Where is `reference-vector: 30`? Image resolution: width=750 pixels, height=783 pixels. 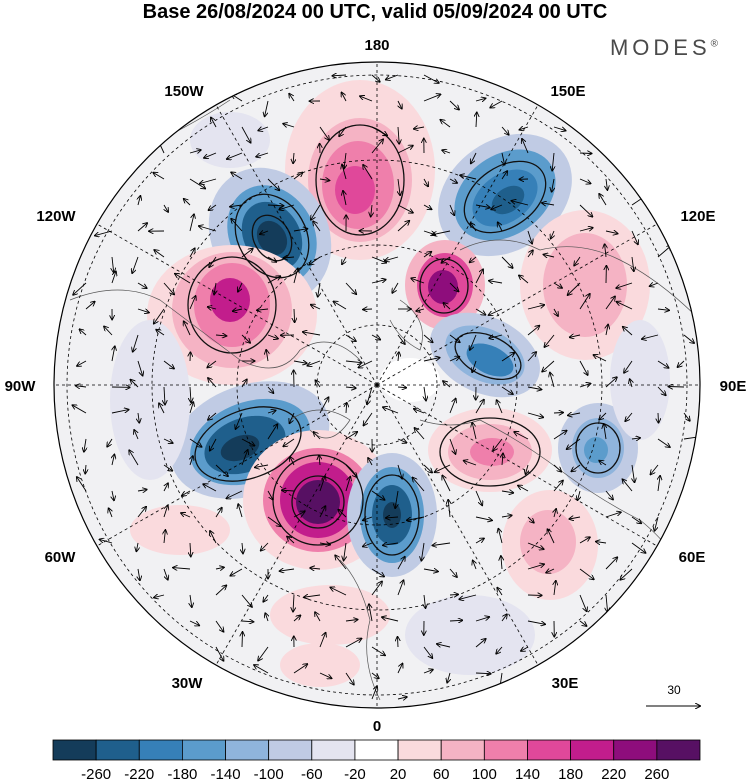 reference-vector: 30 is located at coordinates (673, 694).